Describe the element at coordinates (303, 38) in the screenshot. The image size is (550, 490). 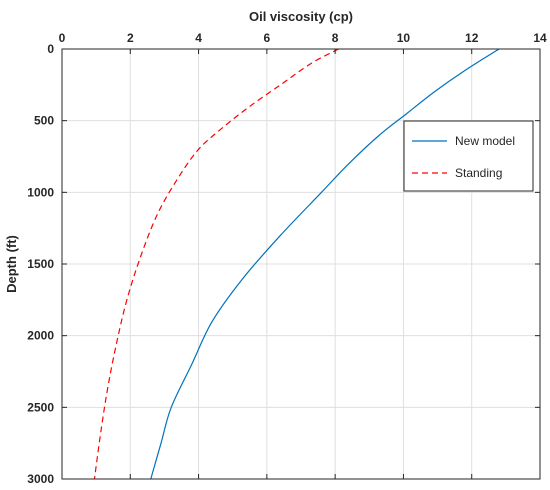
I see `x-tick-labels: 0 2 4 6 8 10 12 14` at that location.